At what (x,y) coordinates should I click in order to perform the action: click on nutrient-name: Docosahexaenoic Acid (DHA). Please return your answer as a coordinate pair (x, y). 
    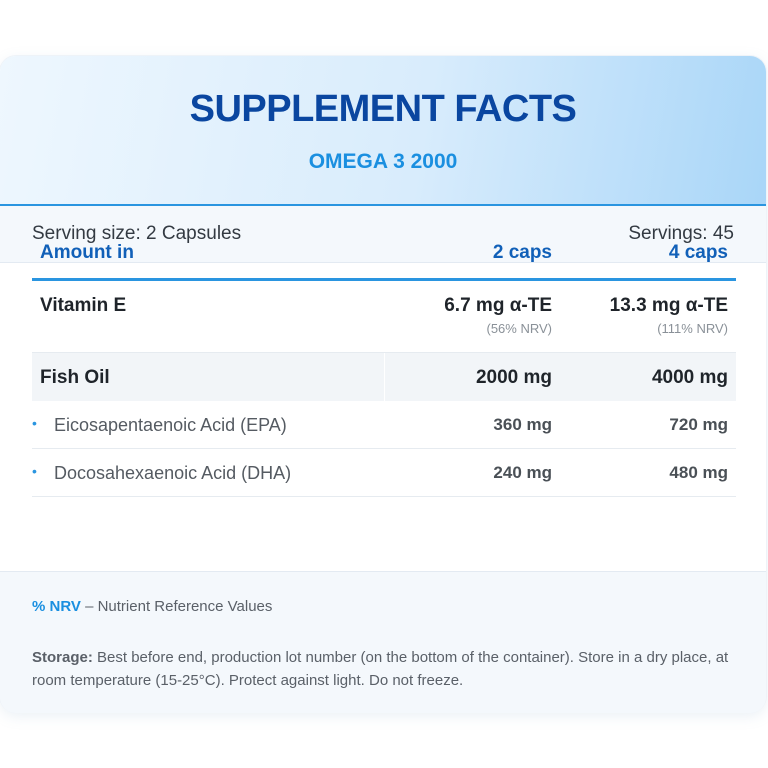
    Looking at the image, I should click on (173, 473).